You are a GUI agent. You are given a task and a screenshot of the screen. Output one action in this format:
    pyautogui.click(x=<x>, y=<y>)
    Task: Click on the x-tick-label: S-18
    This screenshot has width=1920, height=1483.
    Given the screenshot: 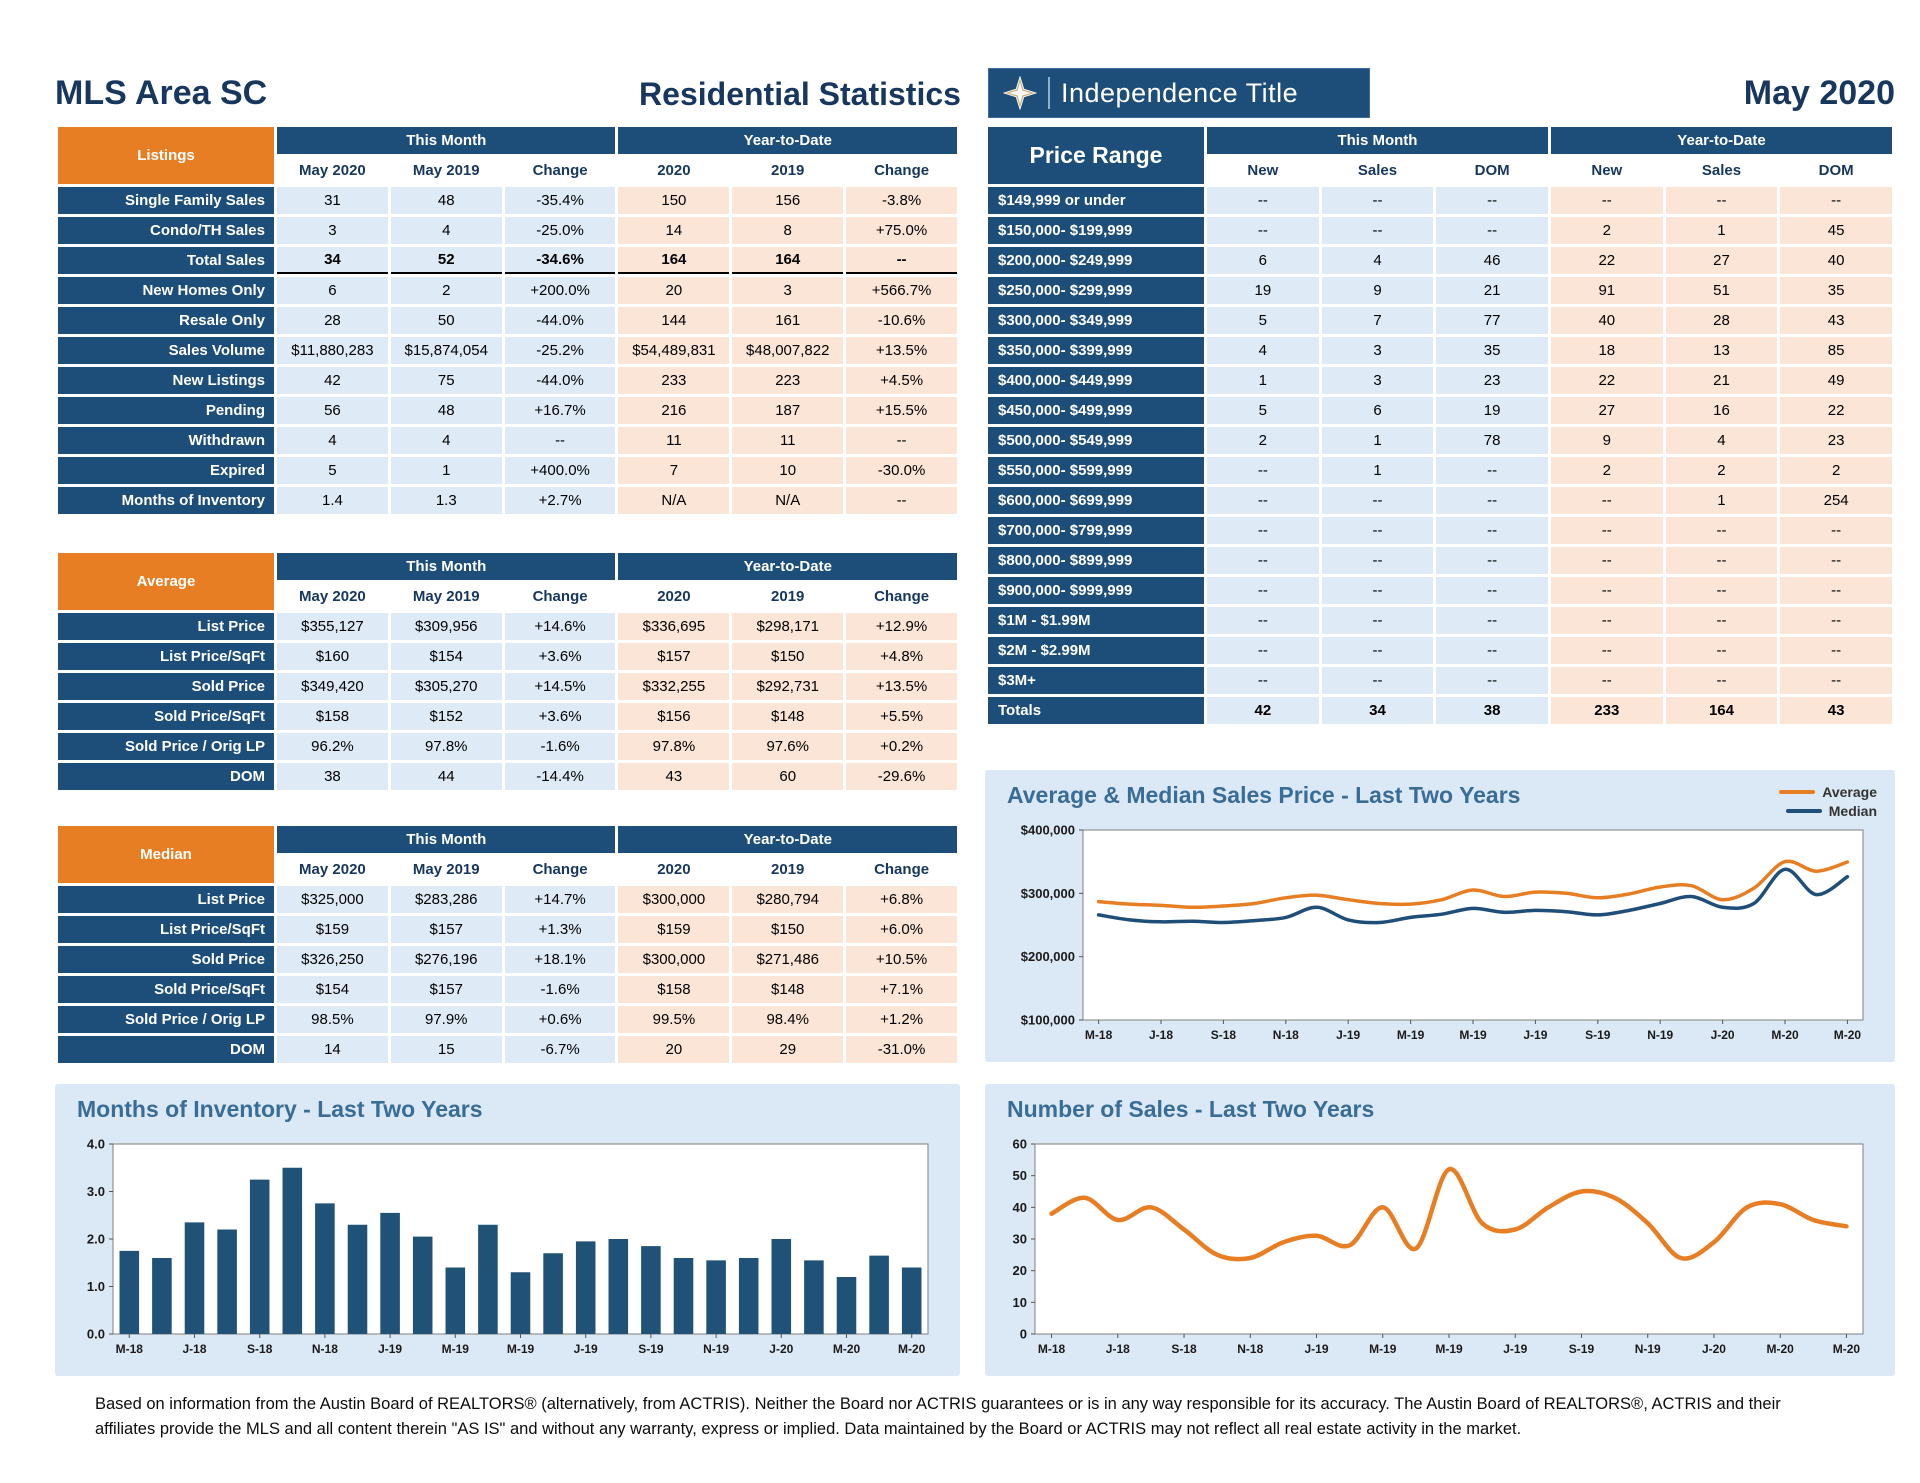 What is the action you would take?
    pyautogui.click(x=260, y=1349)
    